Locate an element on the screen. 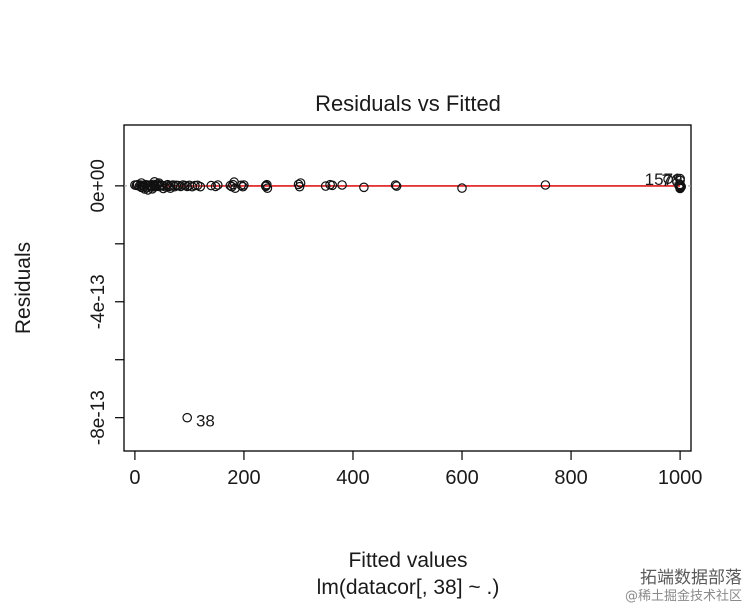 The width and height of the screenshot is (756, 606). x-tick-label: 800 is located at coordinates (570, 478).